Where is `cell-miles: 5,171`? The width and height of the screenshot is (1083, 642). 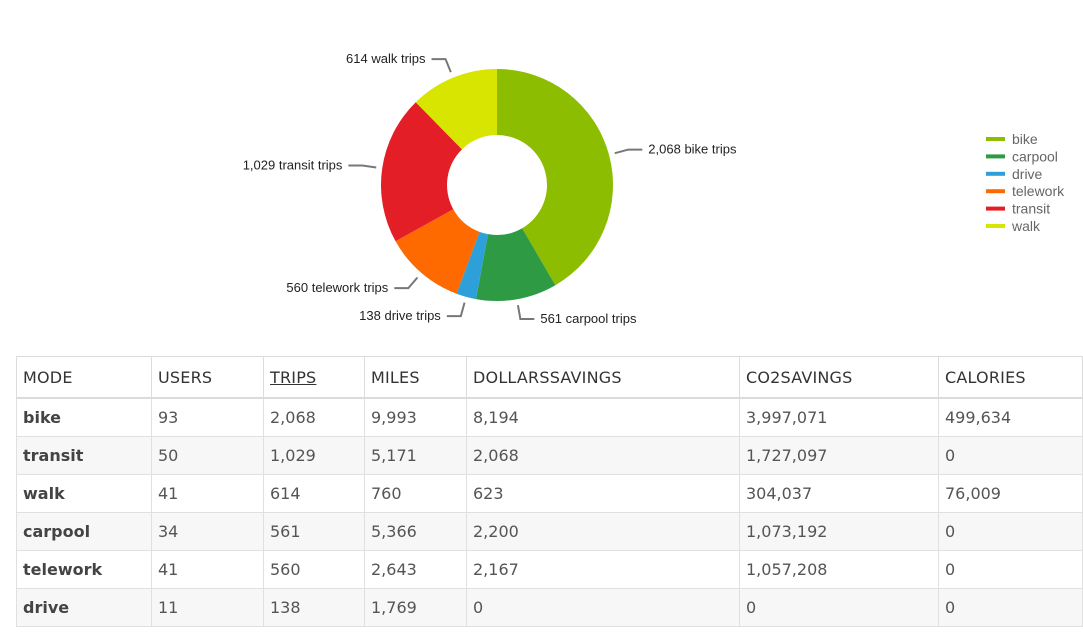
cell-miles: 5,171 is located at coordinates (415, 455).